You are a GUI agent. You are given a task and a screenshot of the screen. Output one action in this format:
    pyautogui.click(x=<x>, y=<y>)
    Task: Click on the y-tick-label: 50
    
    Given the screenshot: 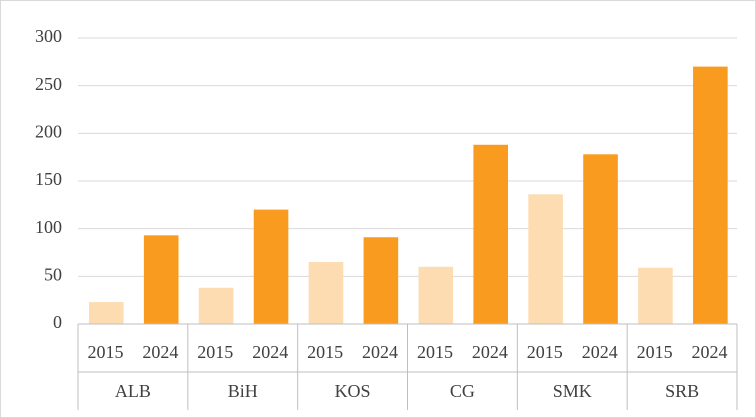 What is the action you would take?
    pyautogui.click(x=53, y=274)
    